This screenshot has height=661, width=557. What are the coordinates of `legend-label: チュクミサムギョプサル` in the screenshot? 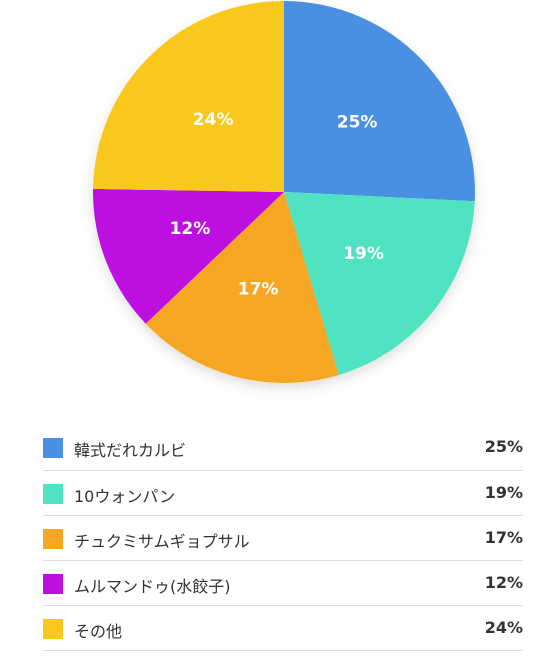 It's located at (162, 541).